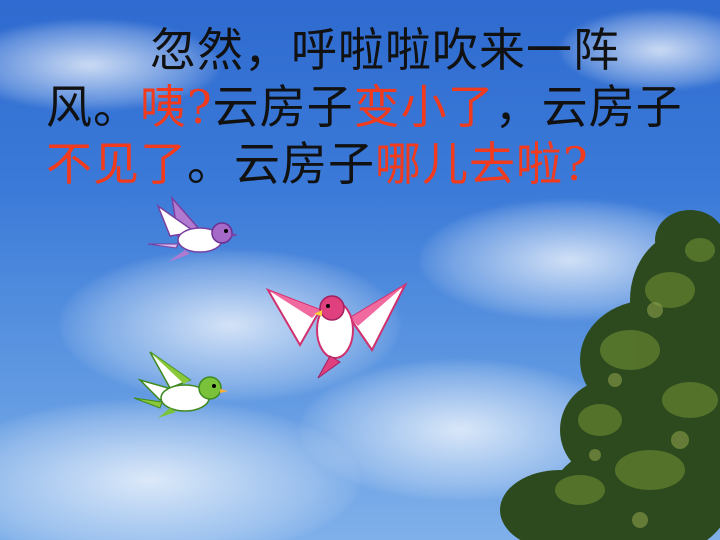 This screenshot has height=540, width=720. What do you see at coordinates (424, 107) in the screenshot?
I see `passage-highlight-smaller: 变小了` at bounding box center [424, 107].